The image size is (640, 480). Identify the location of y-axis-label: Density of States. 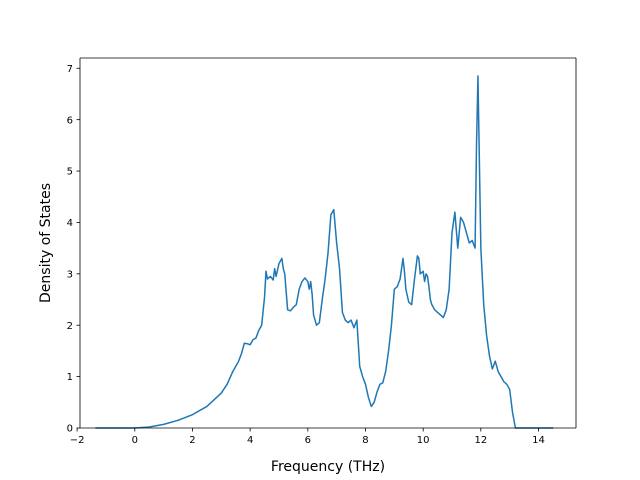
(46, 243).